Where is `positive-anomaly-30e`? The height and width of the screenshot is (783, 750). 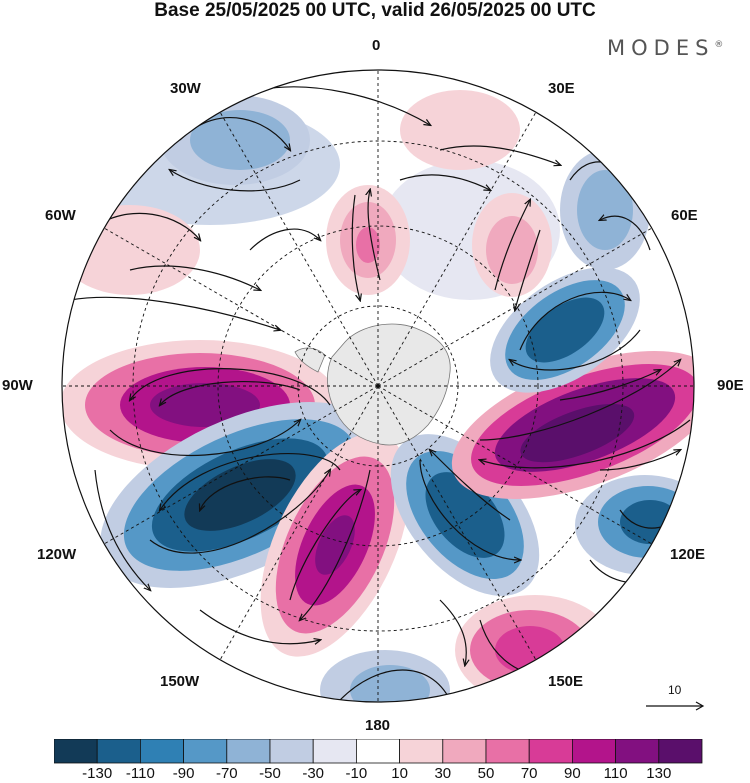
positive-anomaly-30e is located at coordinates (512, 245).